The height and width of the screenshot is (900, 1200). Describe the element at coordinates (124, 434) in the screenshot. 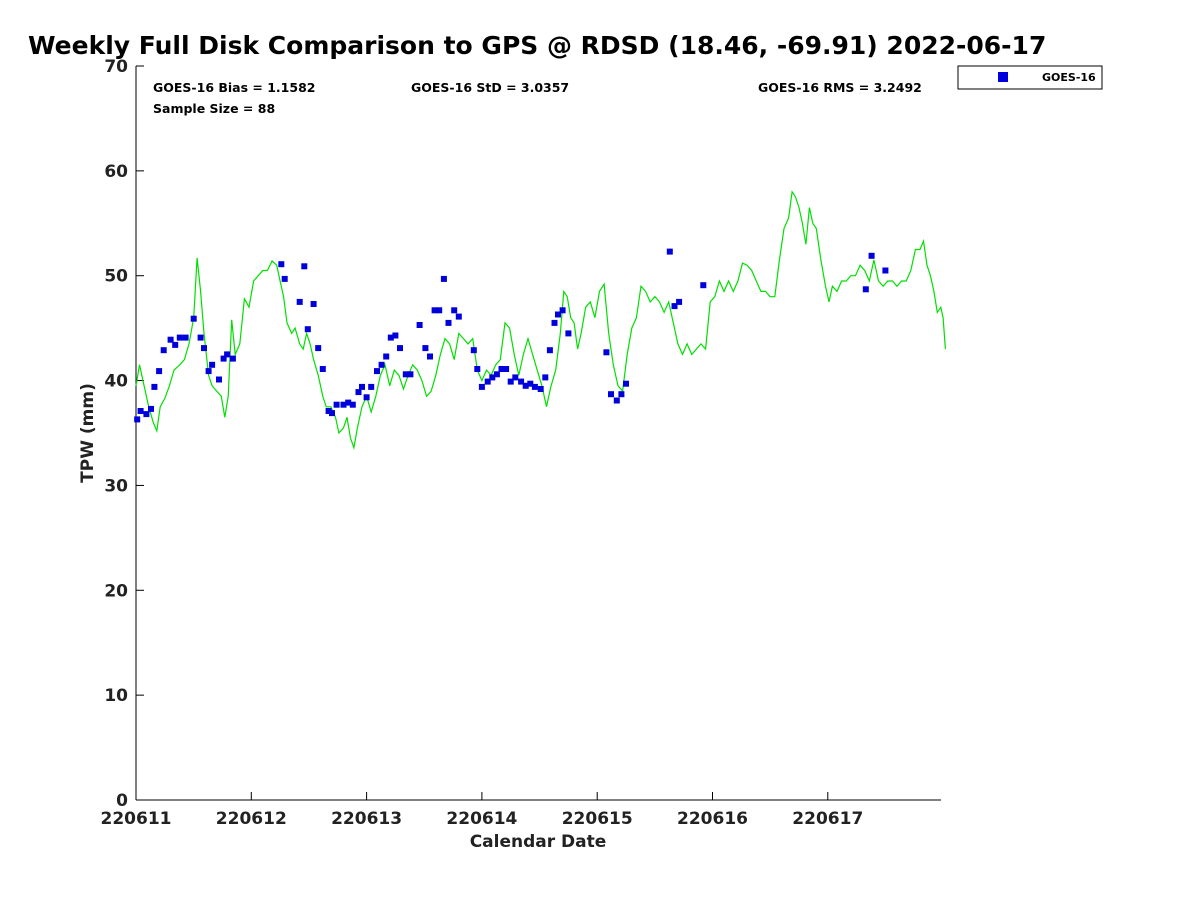

I see `y-axis-ticks: 0 10 20 30 40 50 60 70` at that location.